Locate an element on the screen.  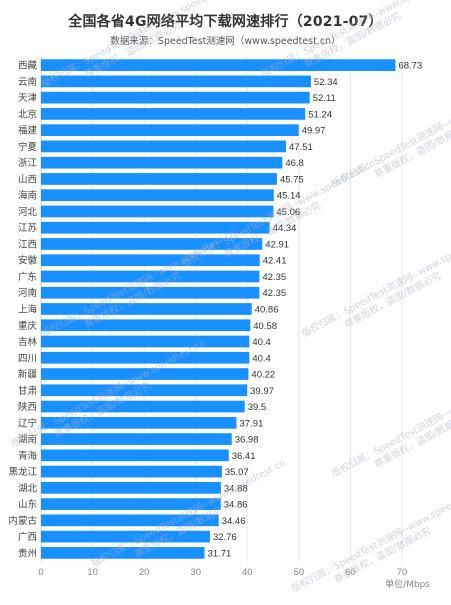
value-label: 40.86 is located at coordinates (267, 310).